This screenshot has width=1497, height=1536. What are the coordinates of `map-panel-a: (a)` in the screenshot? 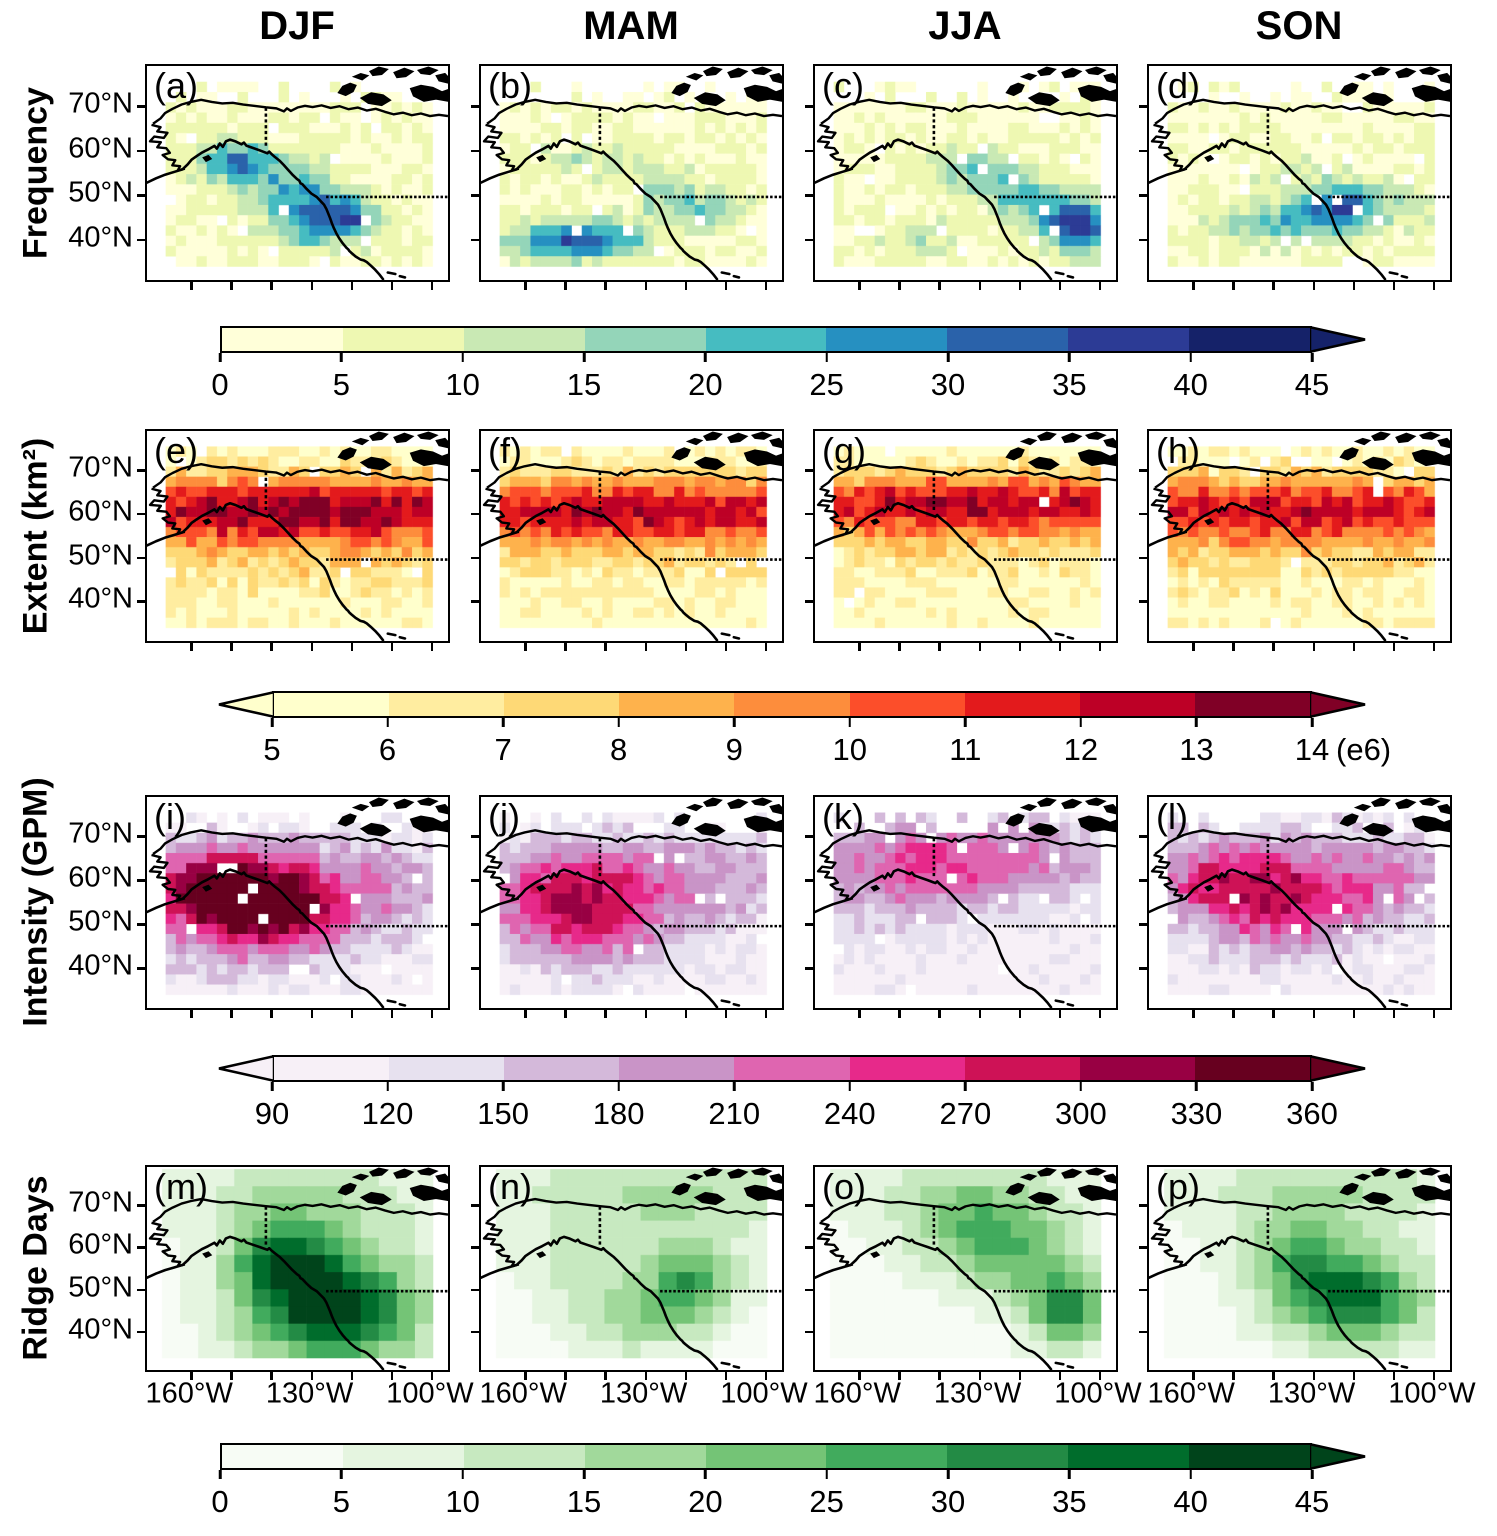 It's located at (293, 177).